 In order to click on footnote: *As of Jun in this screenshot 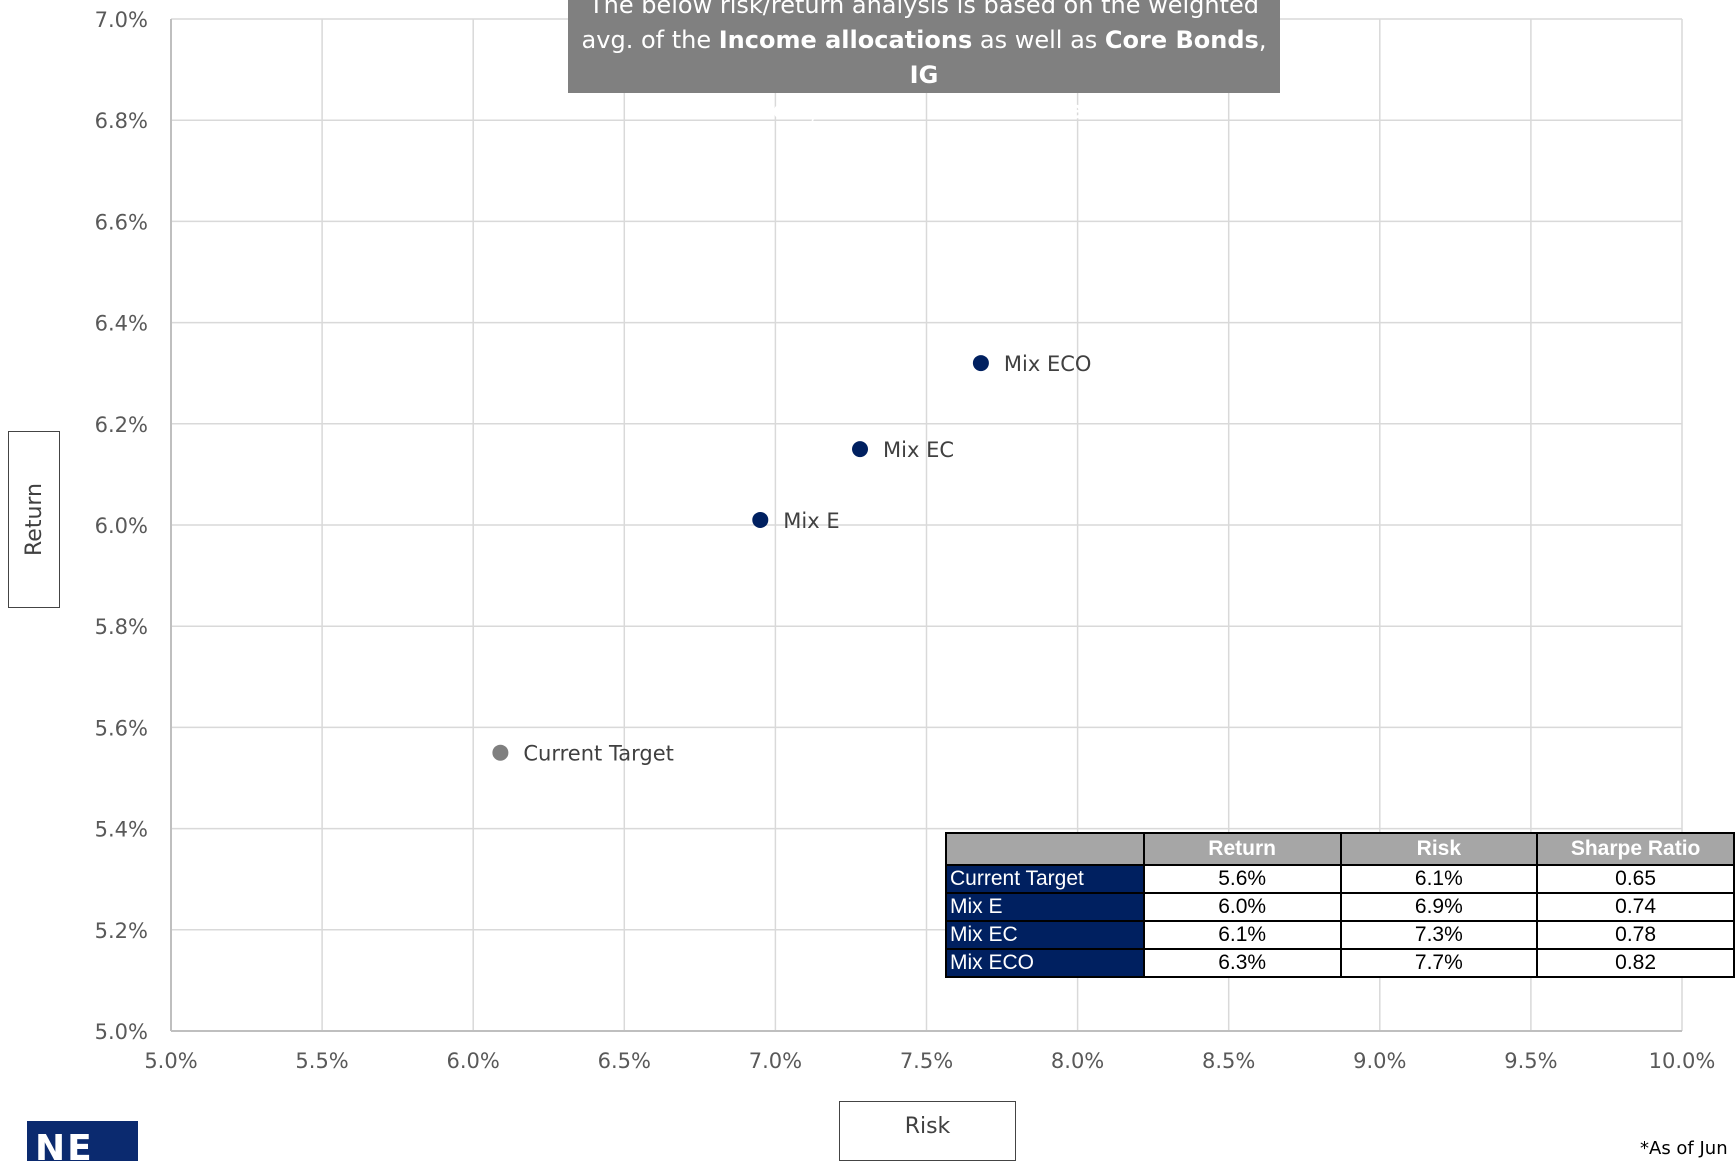, I will do `click(1684, 1148)`.